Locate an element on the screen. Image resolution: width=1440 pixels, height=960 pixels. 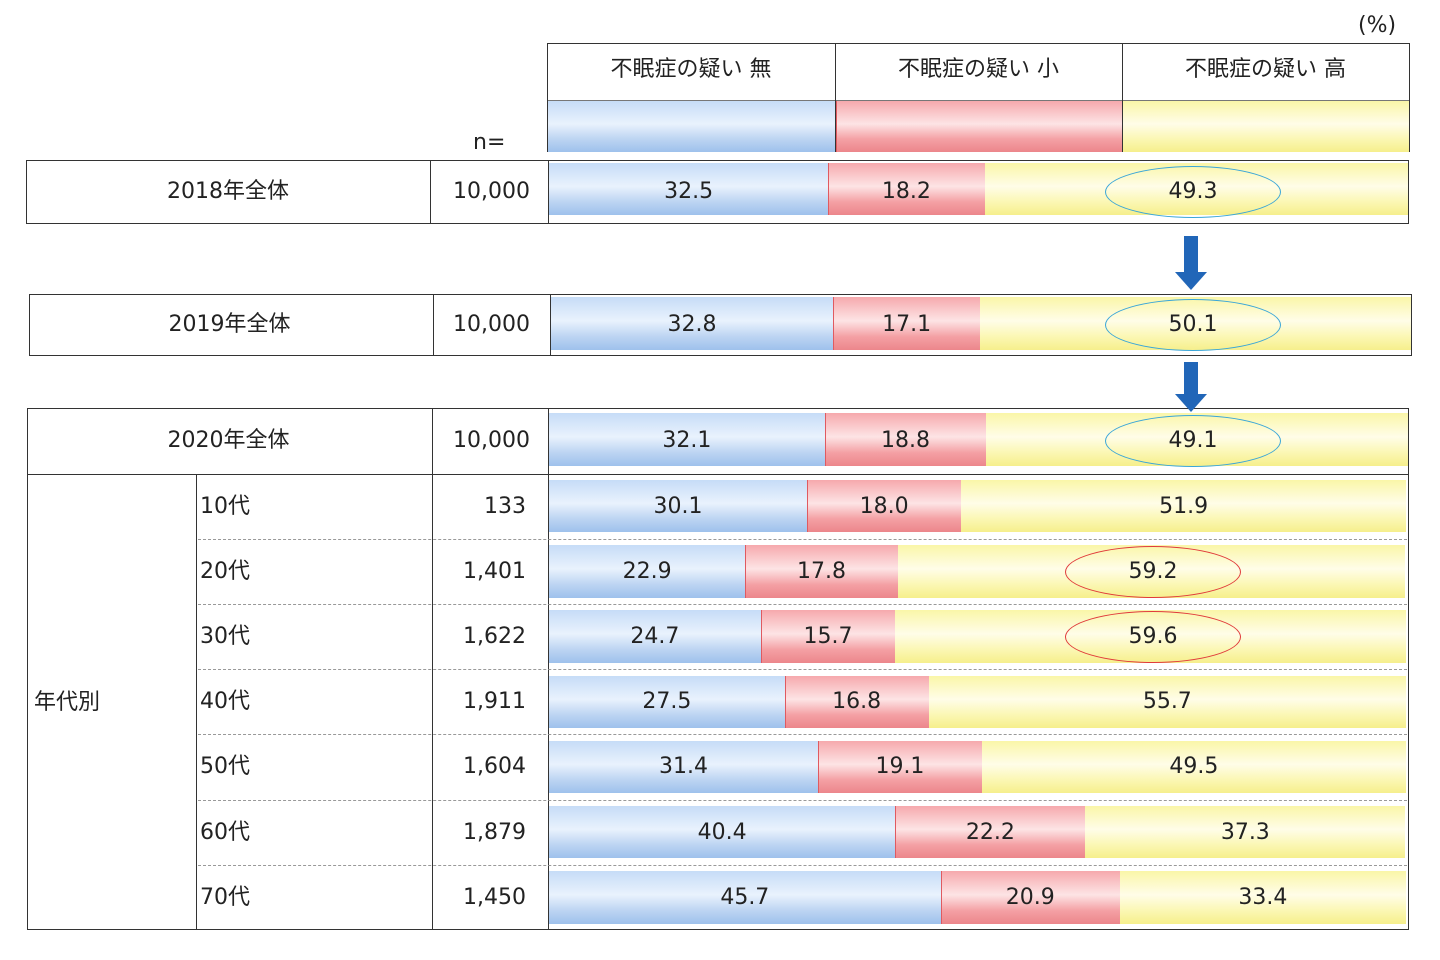
legend-label: 不眠症の疑い 高 is located at coordinates (1265, 69).